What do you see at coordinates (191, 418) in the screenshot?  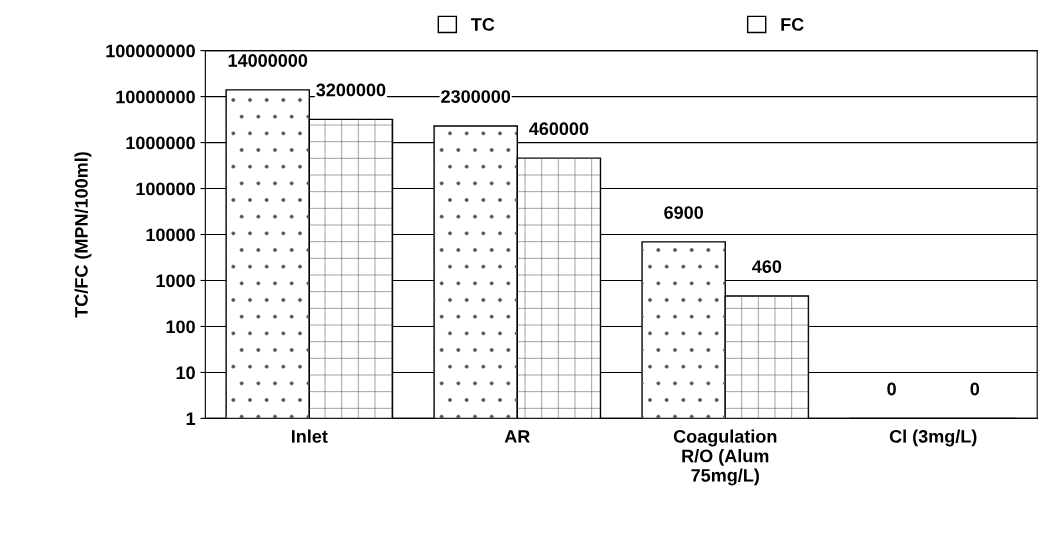 I see `y-tick-label: 1` at bounding box center [191, 418].